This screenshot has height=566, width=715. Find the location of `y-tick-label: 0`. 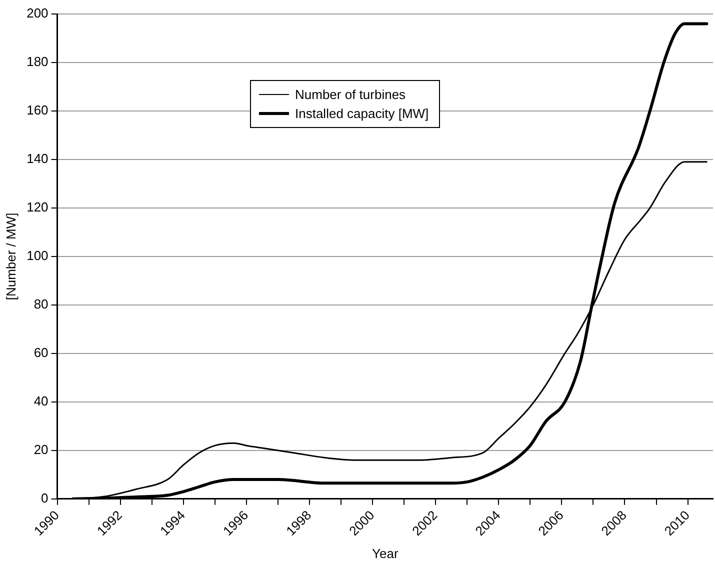

y-tick-label: 0 is located at coordinates (44, 498).